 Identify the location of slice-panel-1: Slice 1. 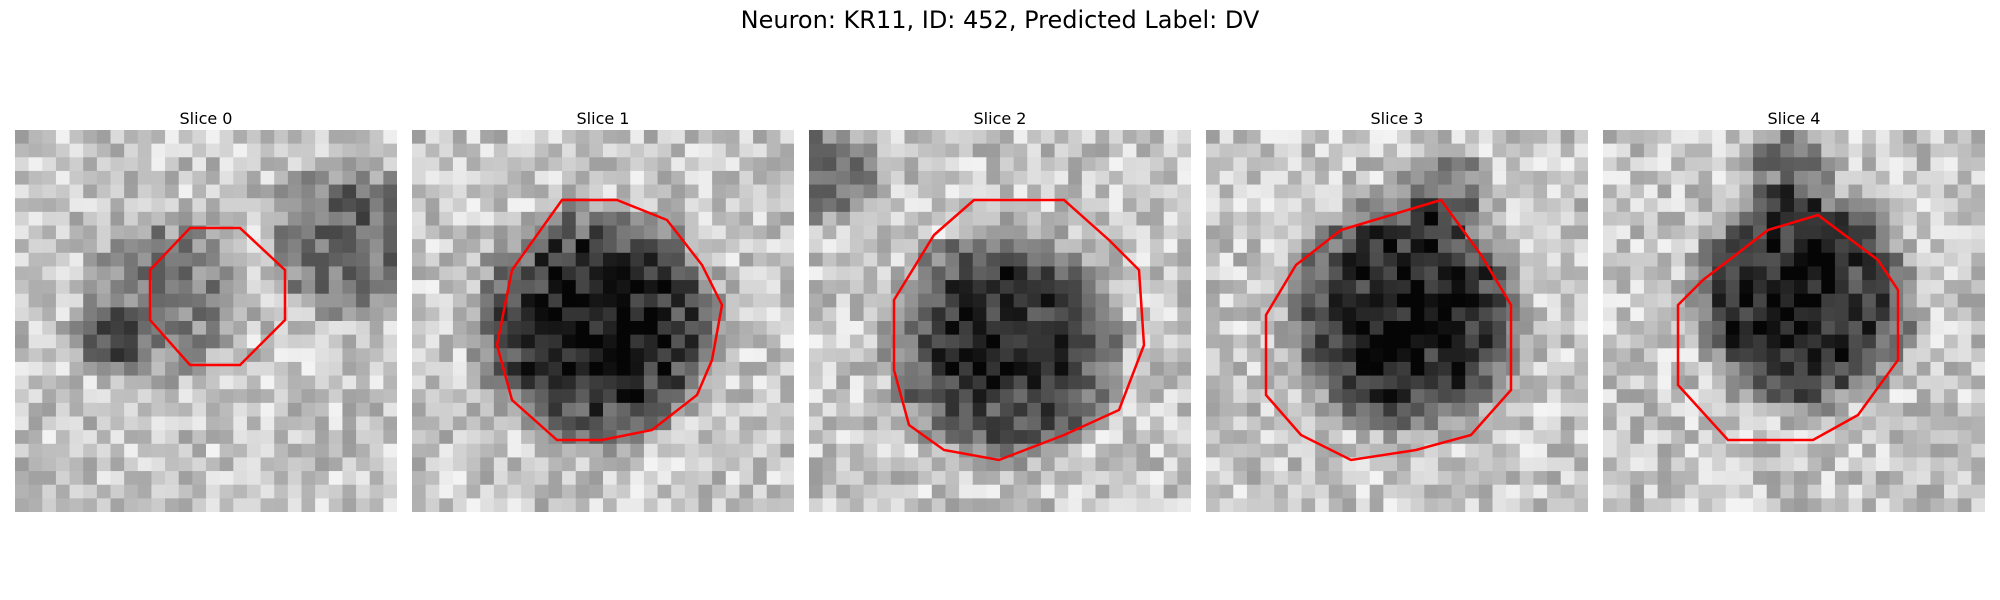
(603, 310).